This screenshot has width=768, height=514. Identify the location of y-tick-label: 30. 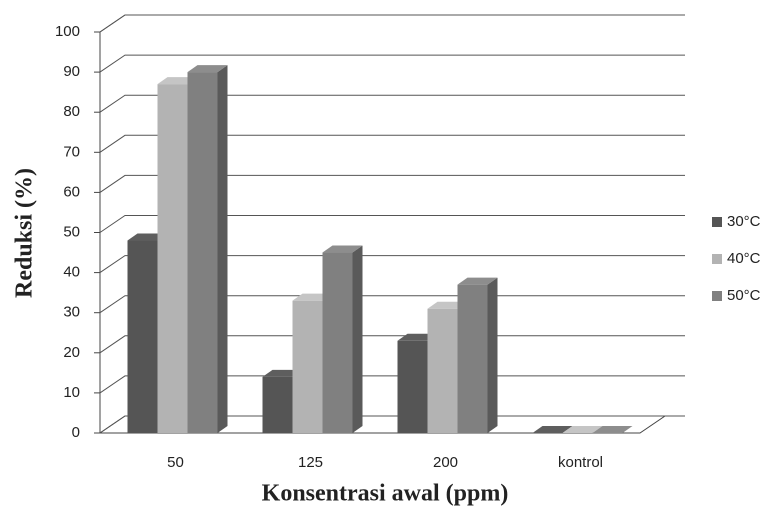
(71, 312).